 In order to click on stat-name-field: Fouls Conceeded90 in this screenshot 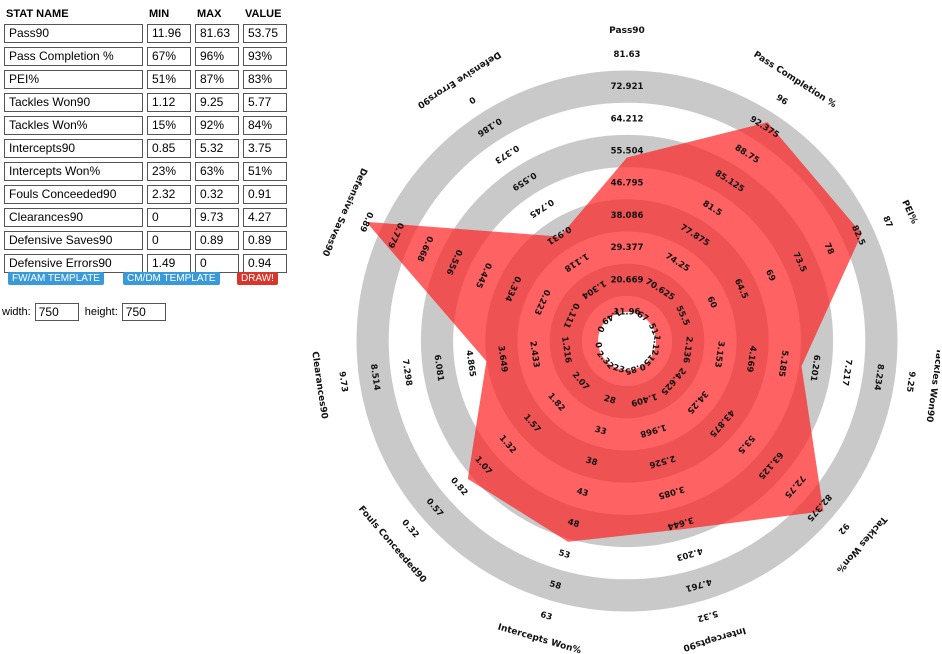, I will do `click(73, 194)`.